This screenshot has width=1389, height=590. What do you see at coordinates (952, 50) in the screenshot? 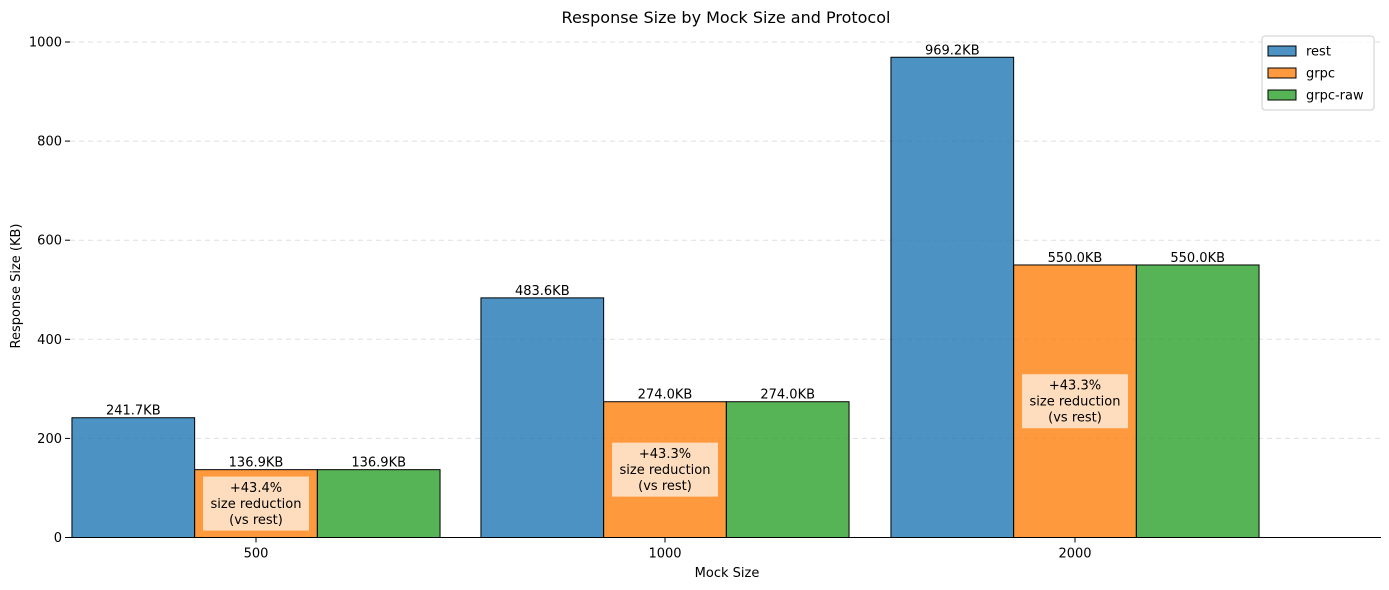
I see `bar-value-label: 969.2KB` at bounding box center [952, 50].